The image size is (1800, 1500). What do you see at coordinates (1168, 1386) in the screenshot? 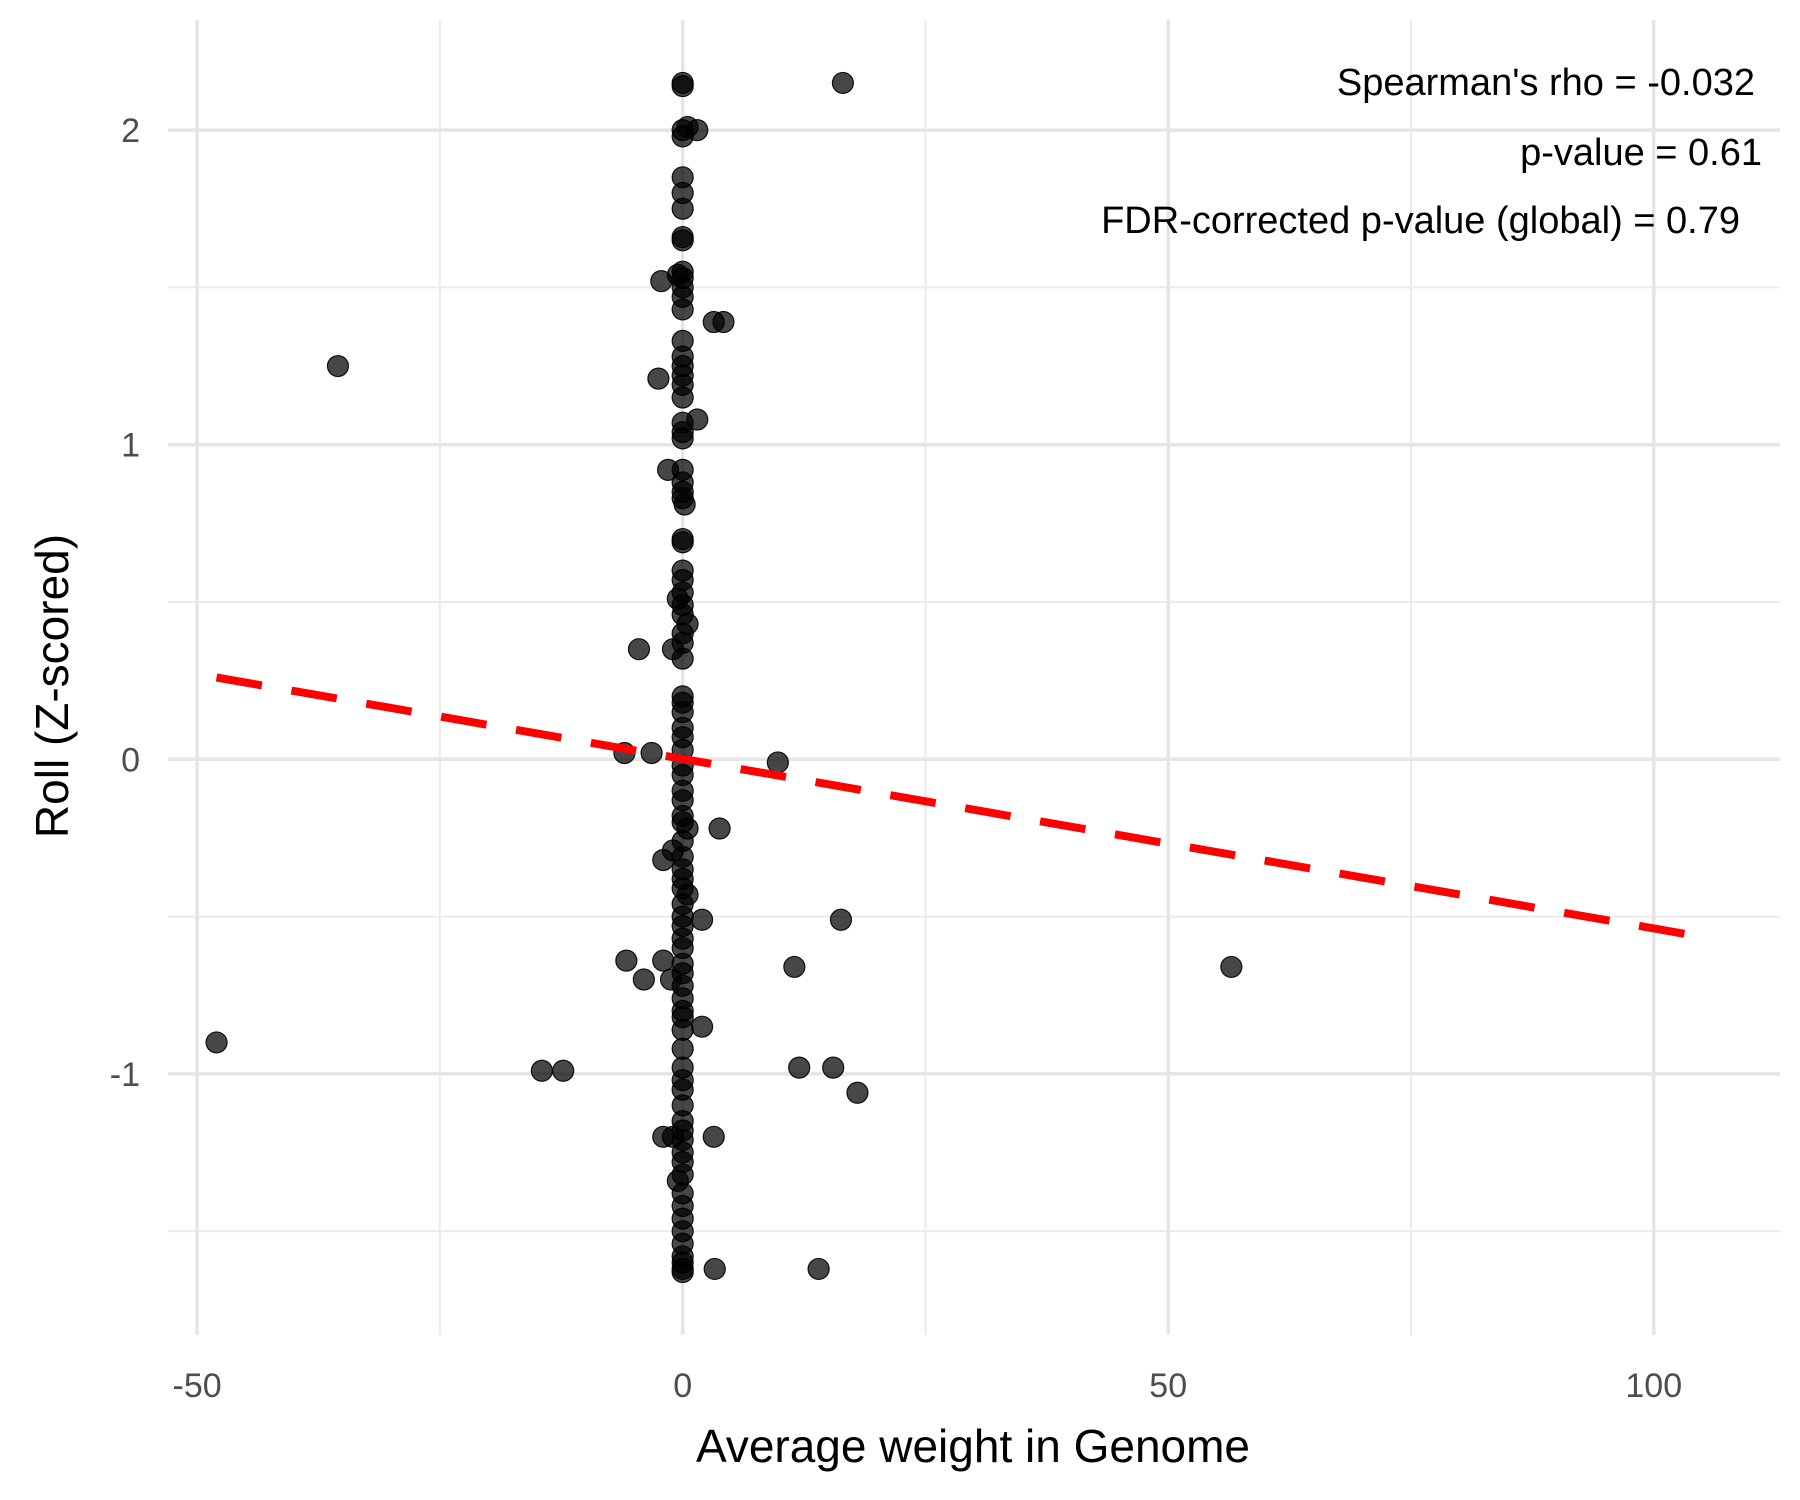
I see `x-tick-label: 50` at bounding box center [1168, 1386].